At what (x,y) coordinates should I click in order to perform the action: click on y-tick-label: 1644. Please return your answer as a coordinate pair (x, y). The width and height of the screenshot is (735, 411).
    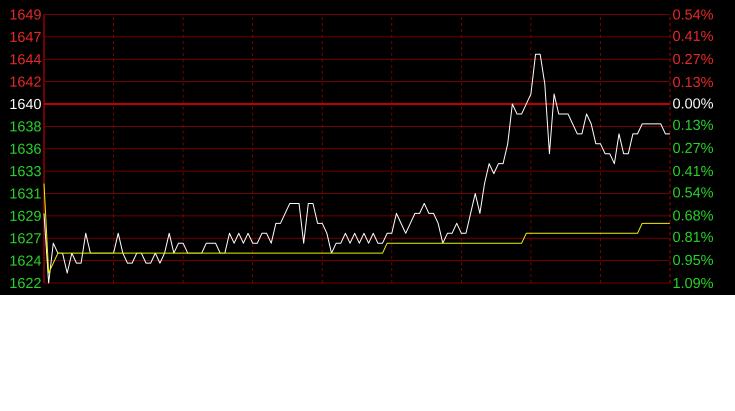
    Looking at the image, I should click on (26, 59).